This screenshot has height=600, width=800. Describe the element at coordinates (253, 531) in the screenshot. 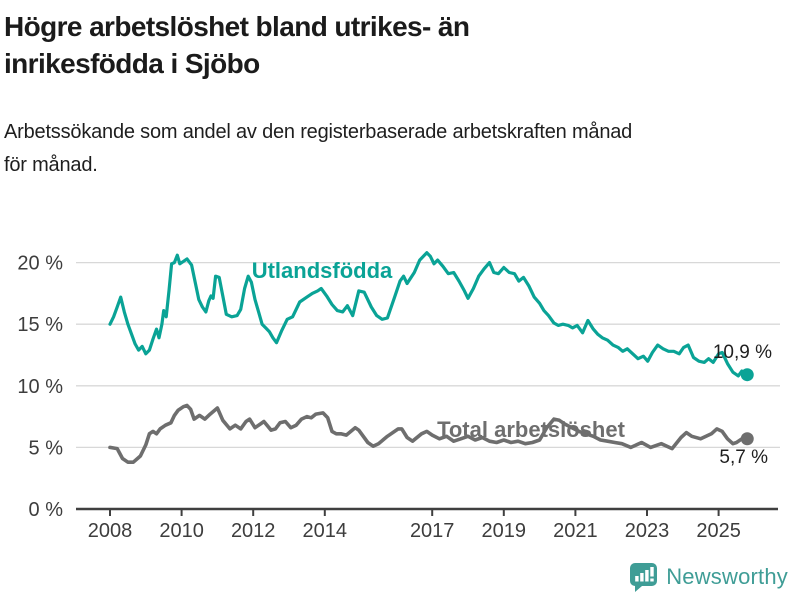

I see `x-tick-label-2012: 2012` at that location.